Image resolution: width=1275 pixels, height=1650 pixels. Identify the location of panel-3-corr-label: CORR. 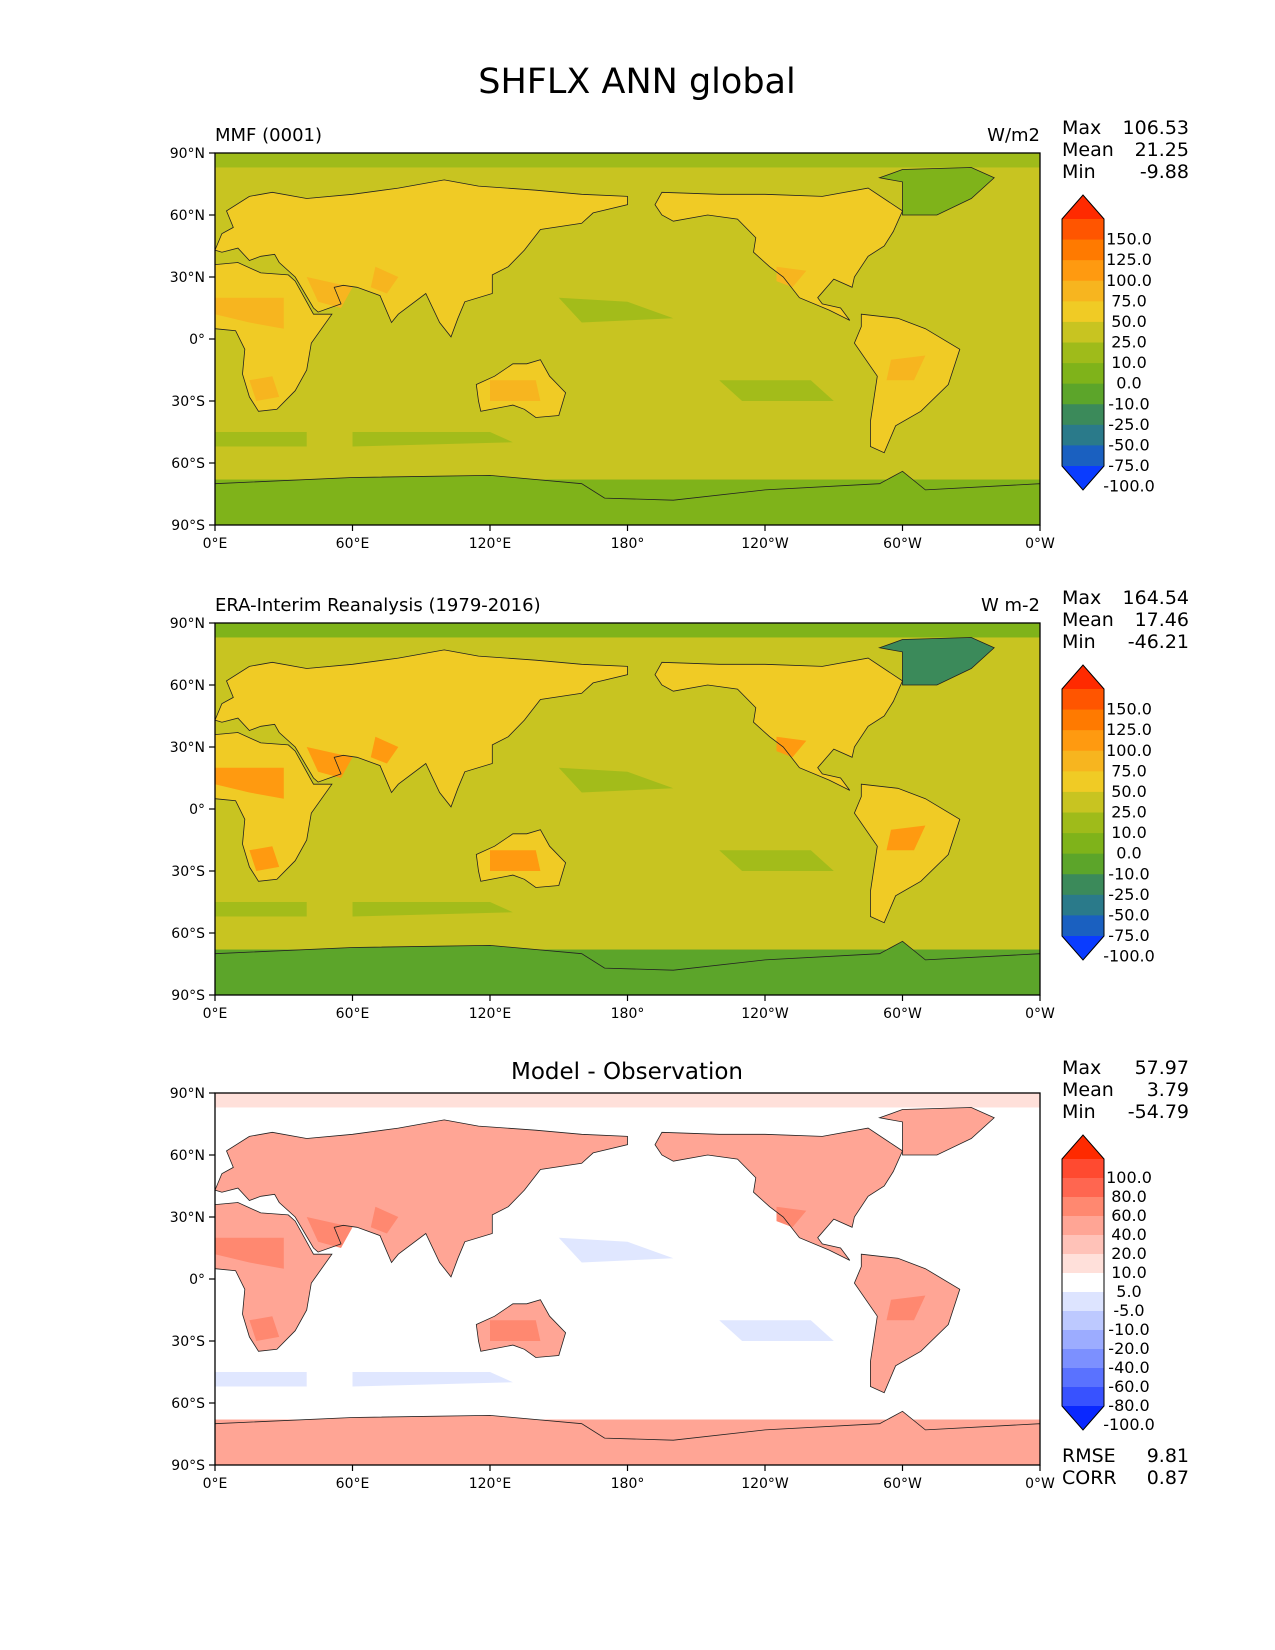
(1089, 1478).